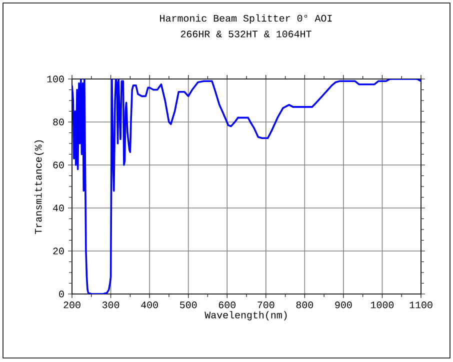  I want to click on x-tick-label: 600, so click(227, 305).